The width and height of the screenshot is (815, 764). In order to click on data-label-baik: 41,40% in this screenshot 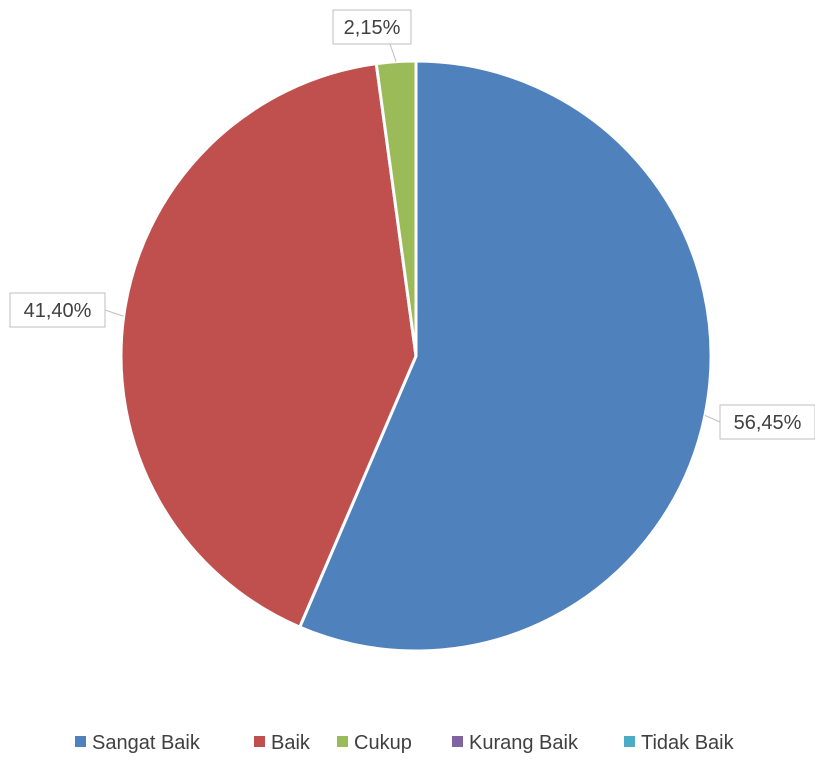, I will do `click(57, 310)`.